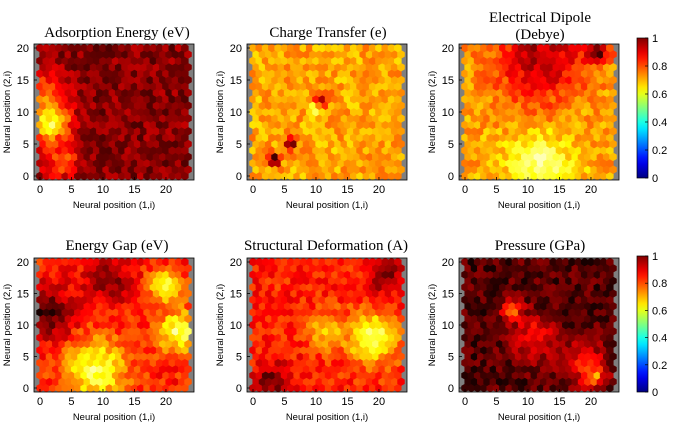 This screenshot has width=677, height=434. What do you see at coordinates (496, 190) in the screenshot?
I see `x-tick-label: 5` at bounding box center [496, 190].